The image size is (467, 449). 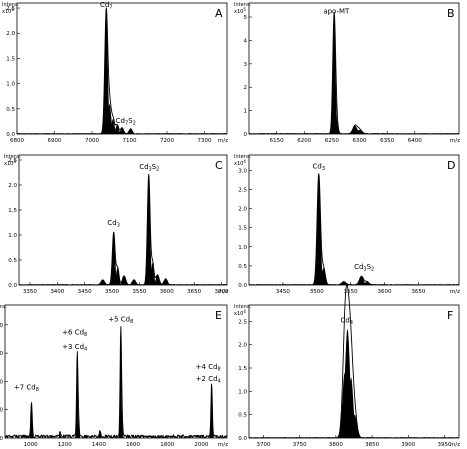 I want to click on x-tick-label: 3900, so click(x=408, y=445).